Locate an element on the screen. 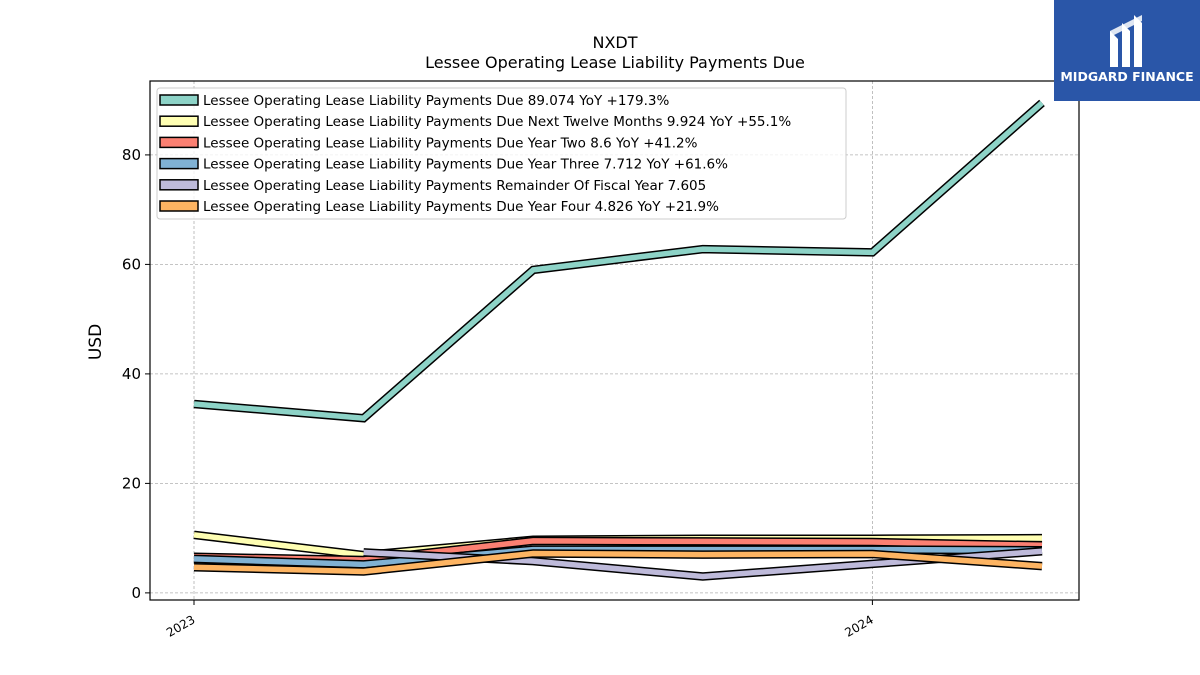 Image resolution: width=1200 pixels, height=675 pixels. x-ticks: 2023 2024 is located at coordinates (520, 620).